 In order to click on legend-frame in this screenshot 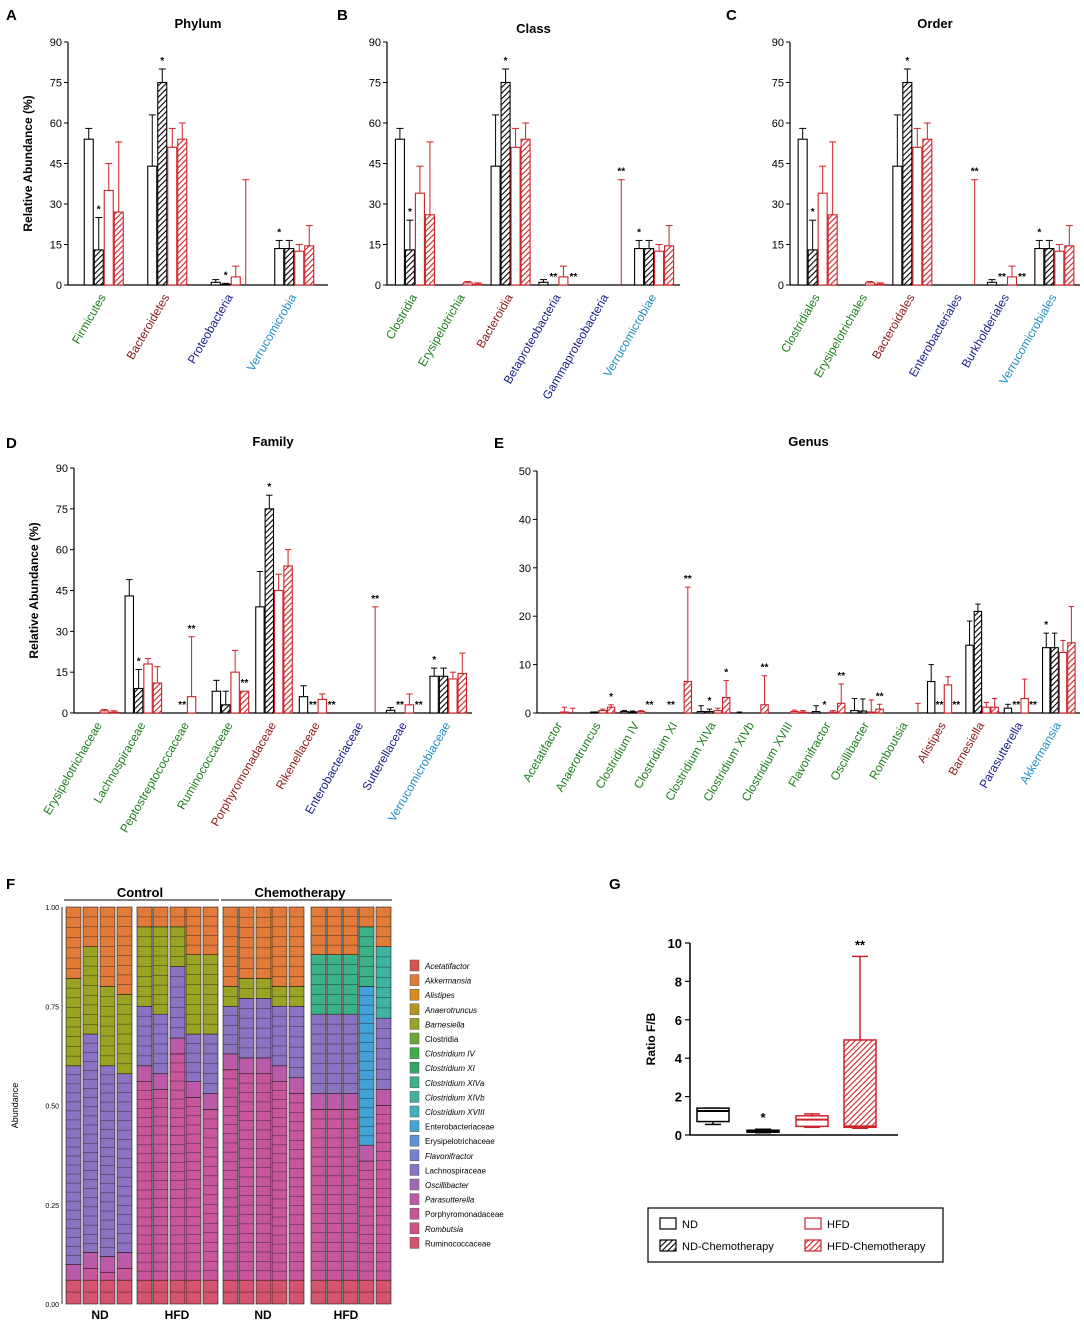, I will do `click(795, 1235)`.